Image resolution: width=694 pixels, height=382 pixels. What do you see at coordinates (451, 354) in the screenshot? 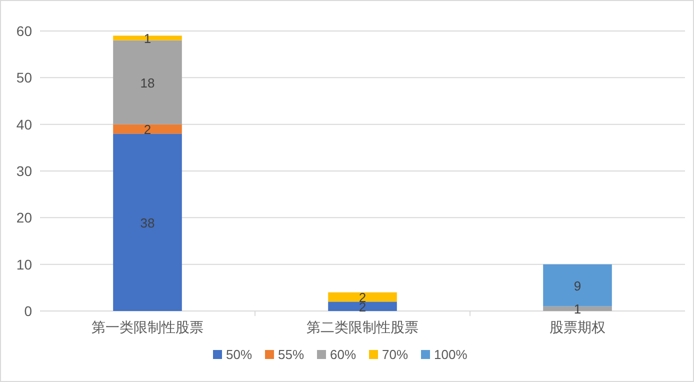
I see `legend-label: 100%` at bounding box center [451, 354].